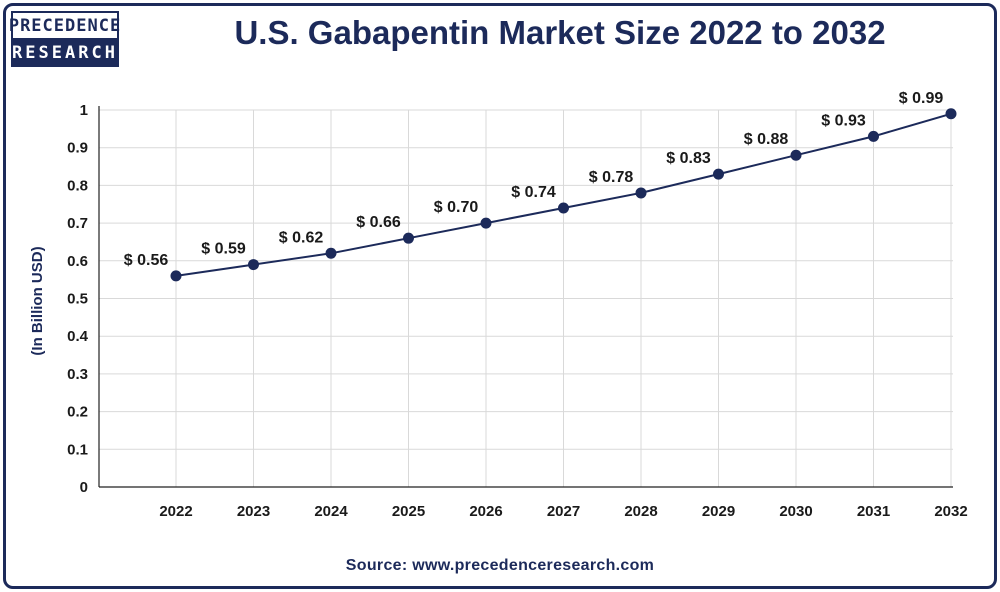 This screenshot has width=1000, height=592. What do you see at coordinates (921, 98) in the screenshot?
I see `data-label: $ 0.99` at bounding box center [921, 98].